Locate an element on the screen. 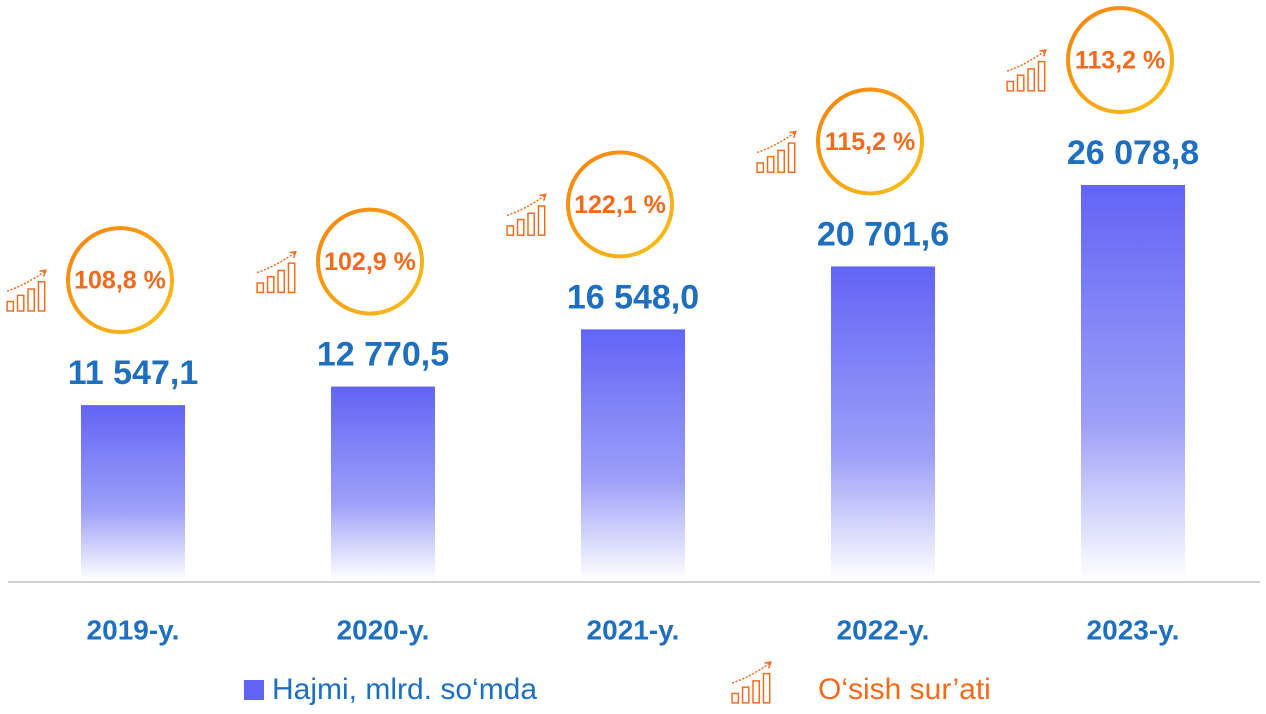 The width and height of the screenshot is (1266, 714). legend-label: Hajmi, mlrd. so‘mda is located at coordinates (404, 689).